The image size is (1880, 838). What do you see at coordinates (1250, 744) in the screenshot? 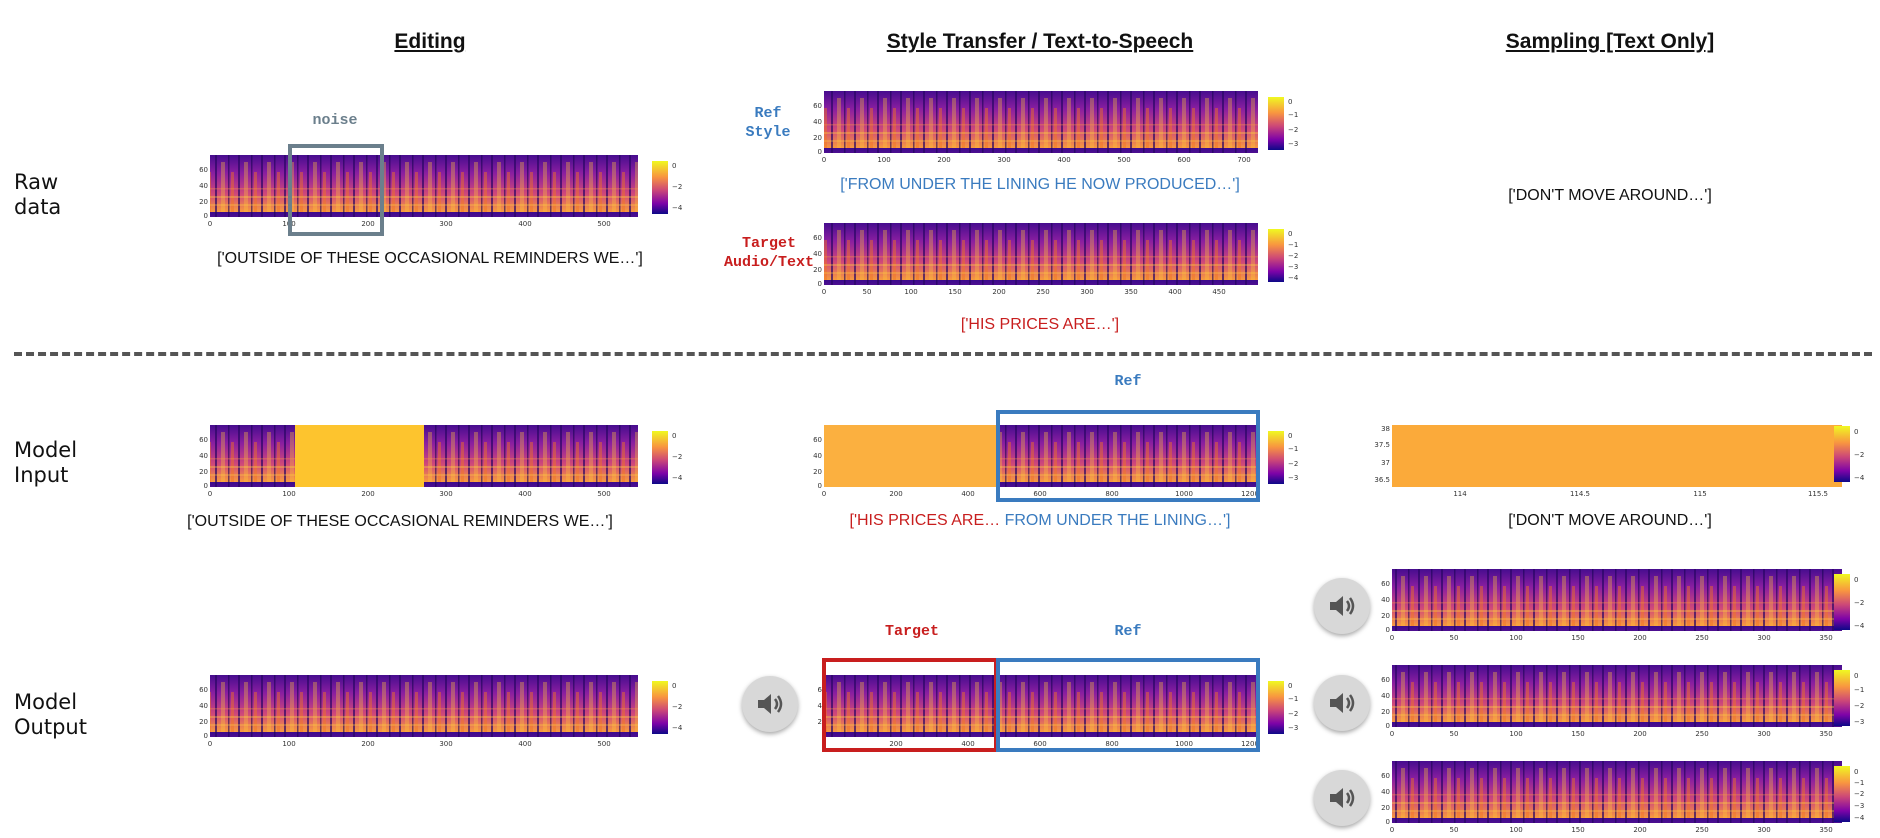
I see `svg-text: 1200` at bounding box center [1250, 744].